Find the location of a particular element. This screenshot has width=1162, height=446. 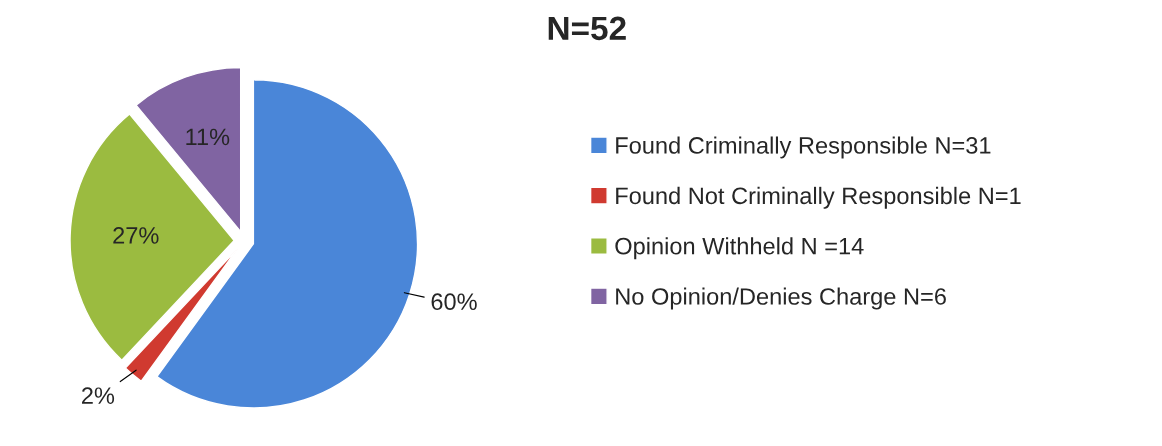

data-label: 11% is located at coordinates (208, 137).